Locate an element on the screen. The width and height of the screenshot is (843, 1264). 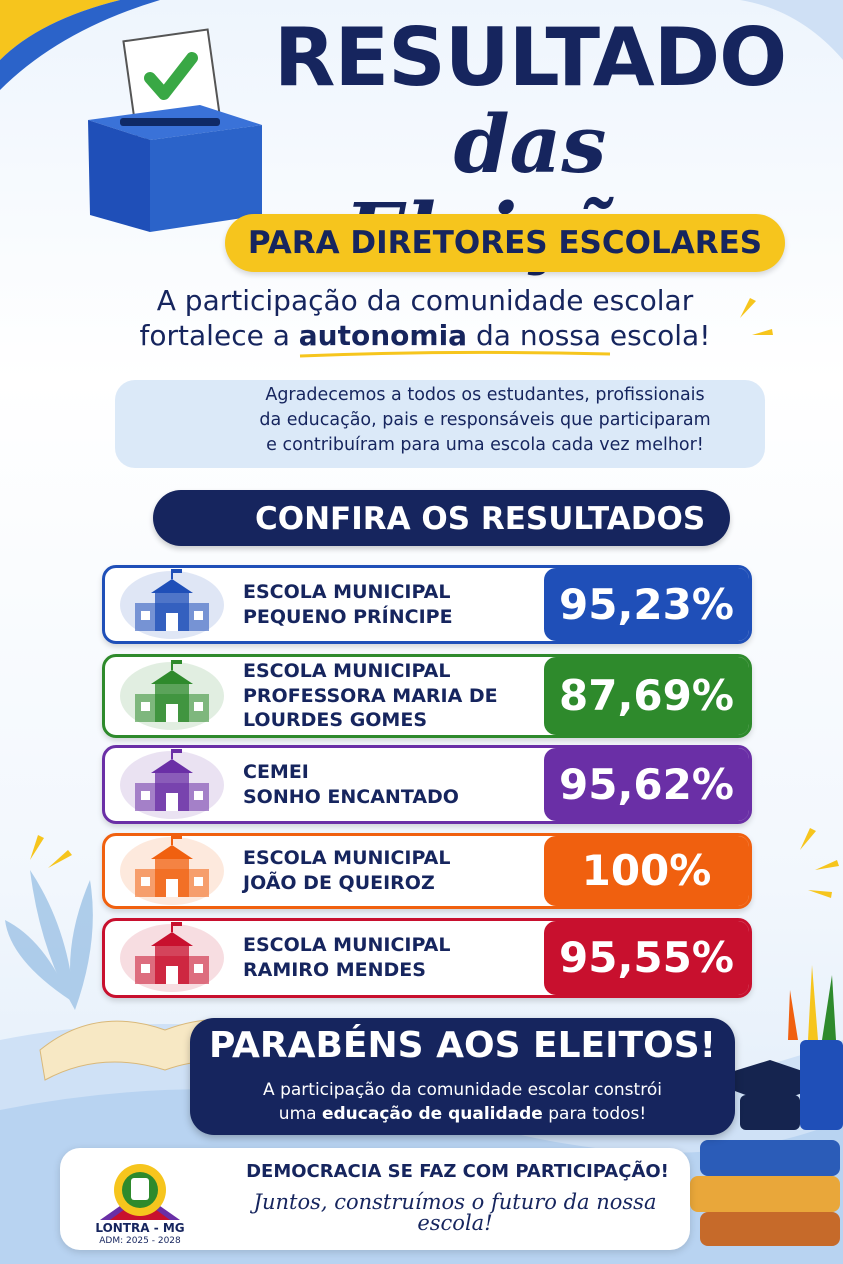
school-name-line: PEQUENO PRÍNCIPE is located at coordinates (348, 616).